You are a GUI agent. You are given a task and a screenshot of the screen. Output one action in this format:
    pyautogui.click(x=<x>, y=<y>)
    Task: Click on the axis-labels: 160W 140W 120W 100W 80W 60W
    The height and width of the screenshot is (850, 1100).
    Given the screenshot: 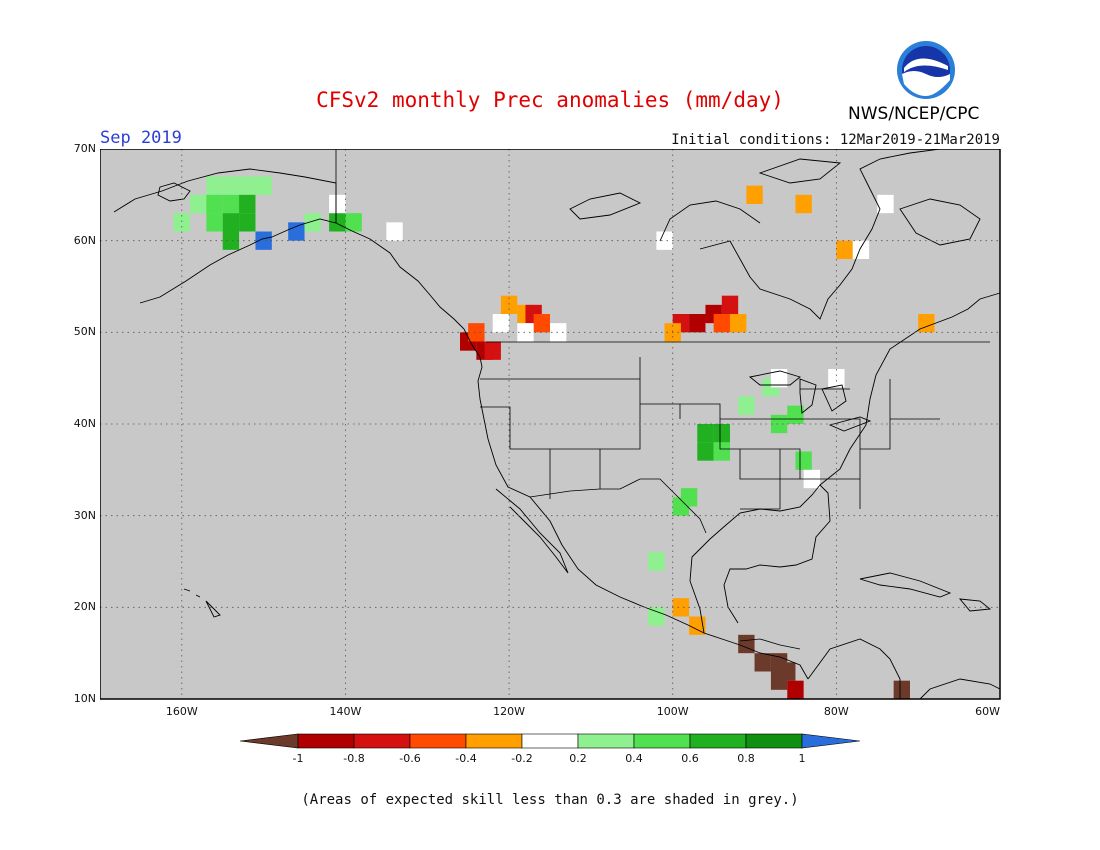 What is the action you would take?
    pyautogui.click(x=583, y=711)
    